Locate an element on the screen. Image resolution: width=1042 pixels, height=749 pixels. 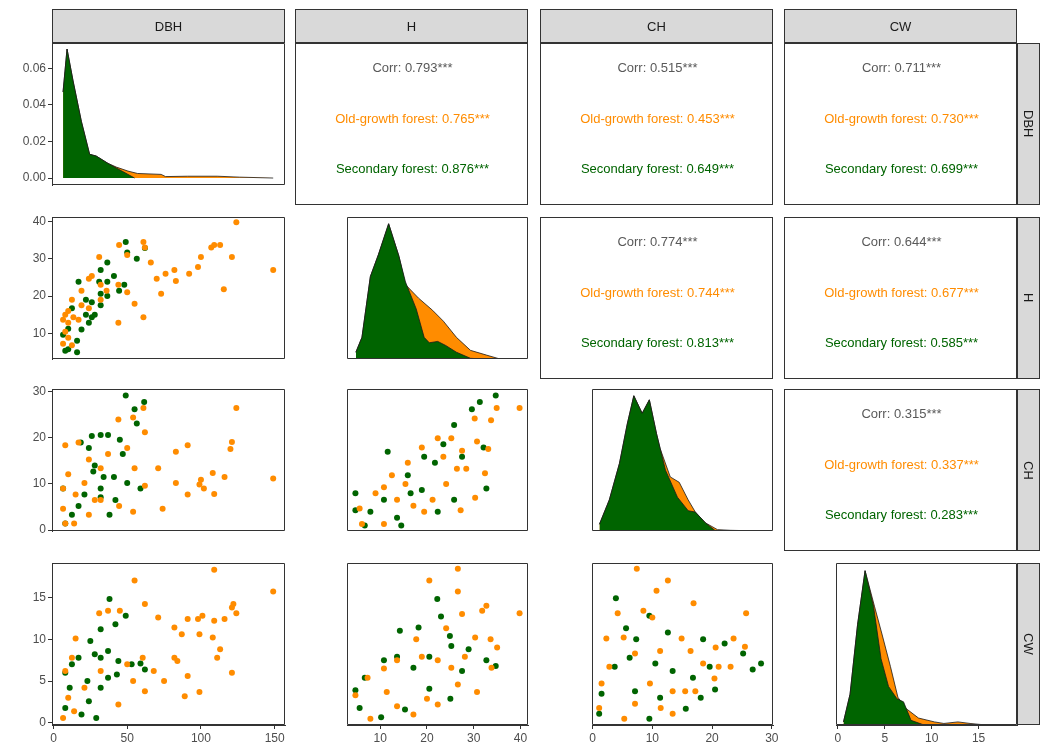
x-tick-label: 50 is located at coordinates (127, 737).